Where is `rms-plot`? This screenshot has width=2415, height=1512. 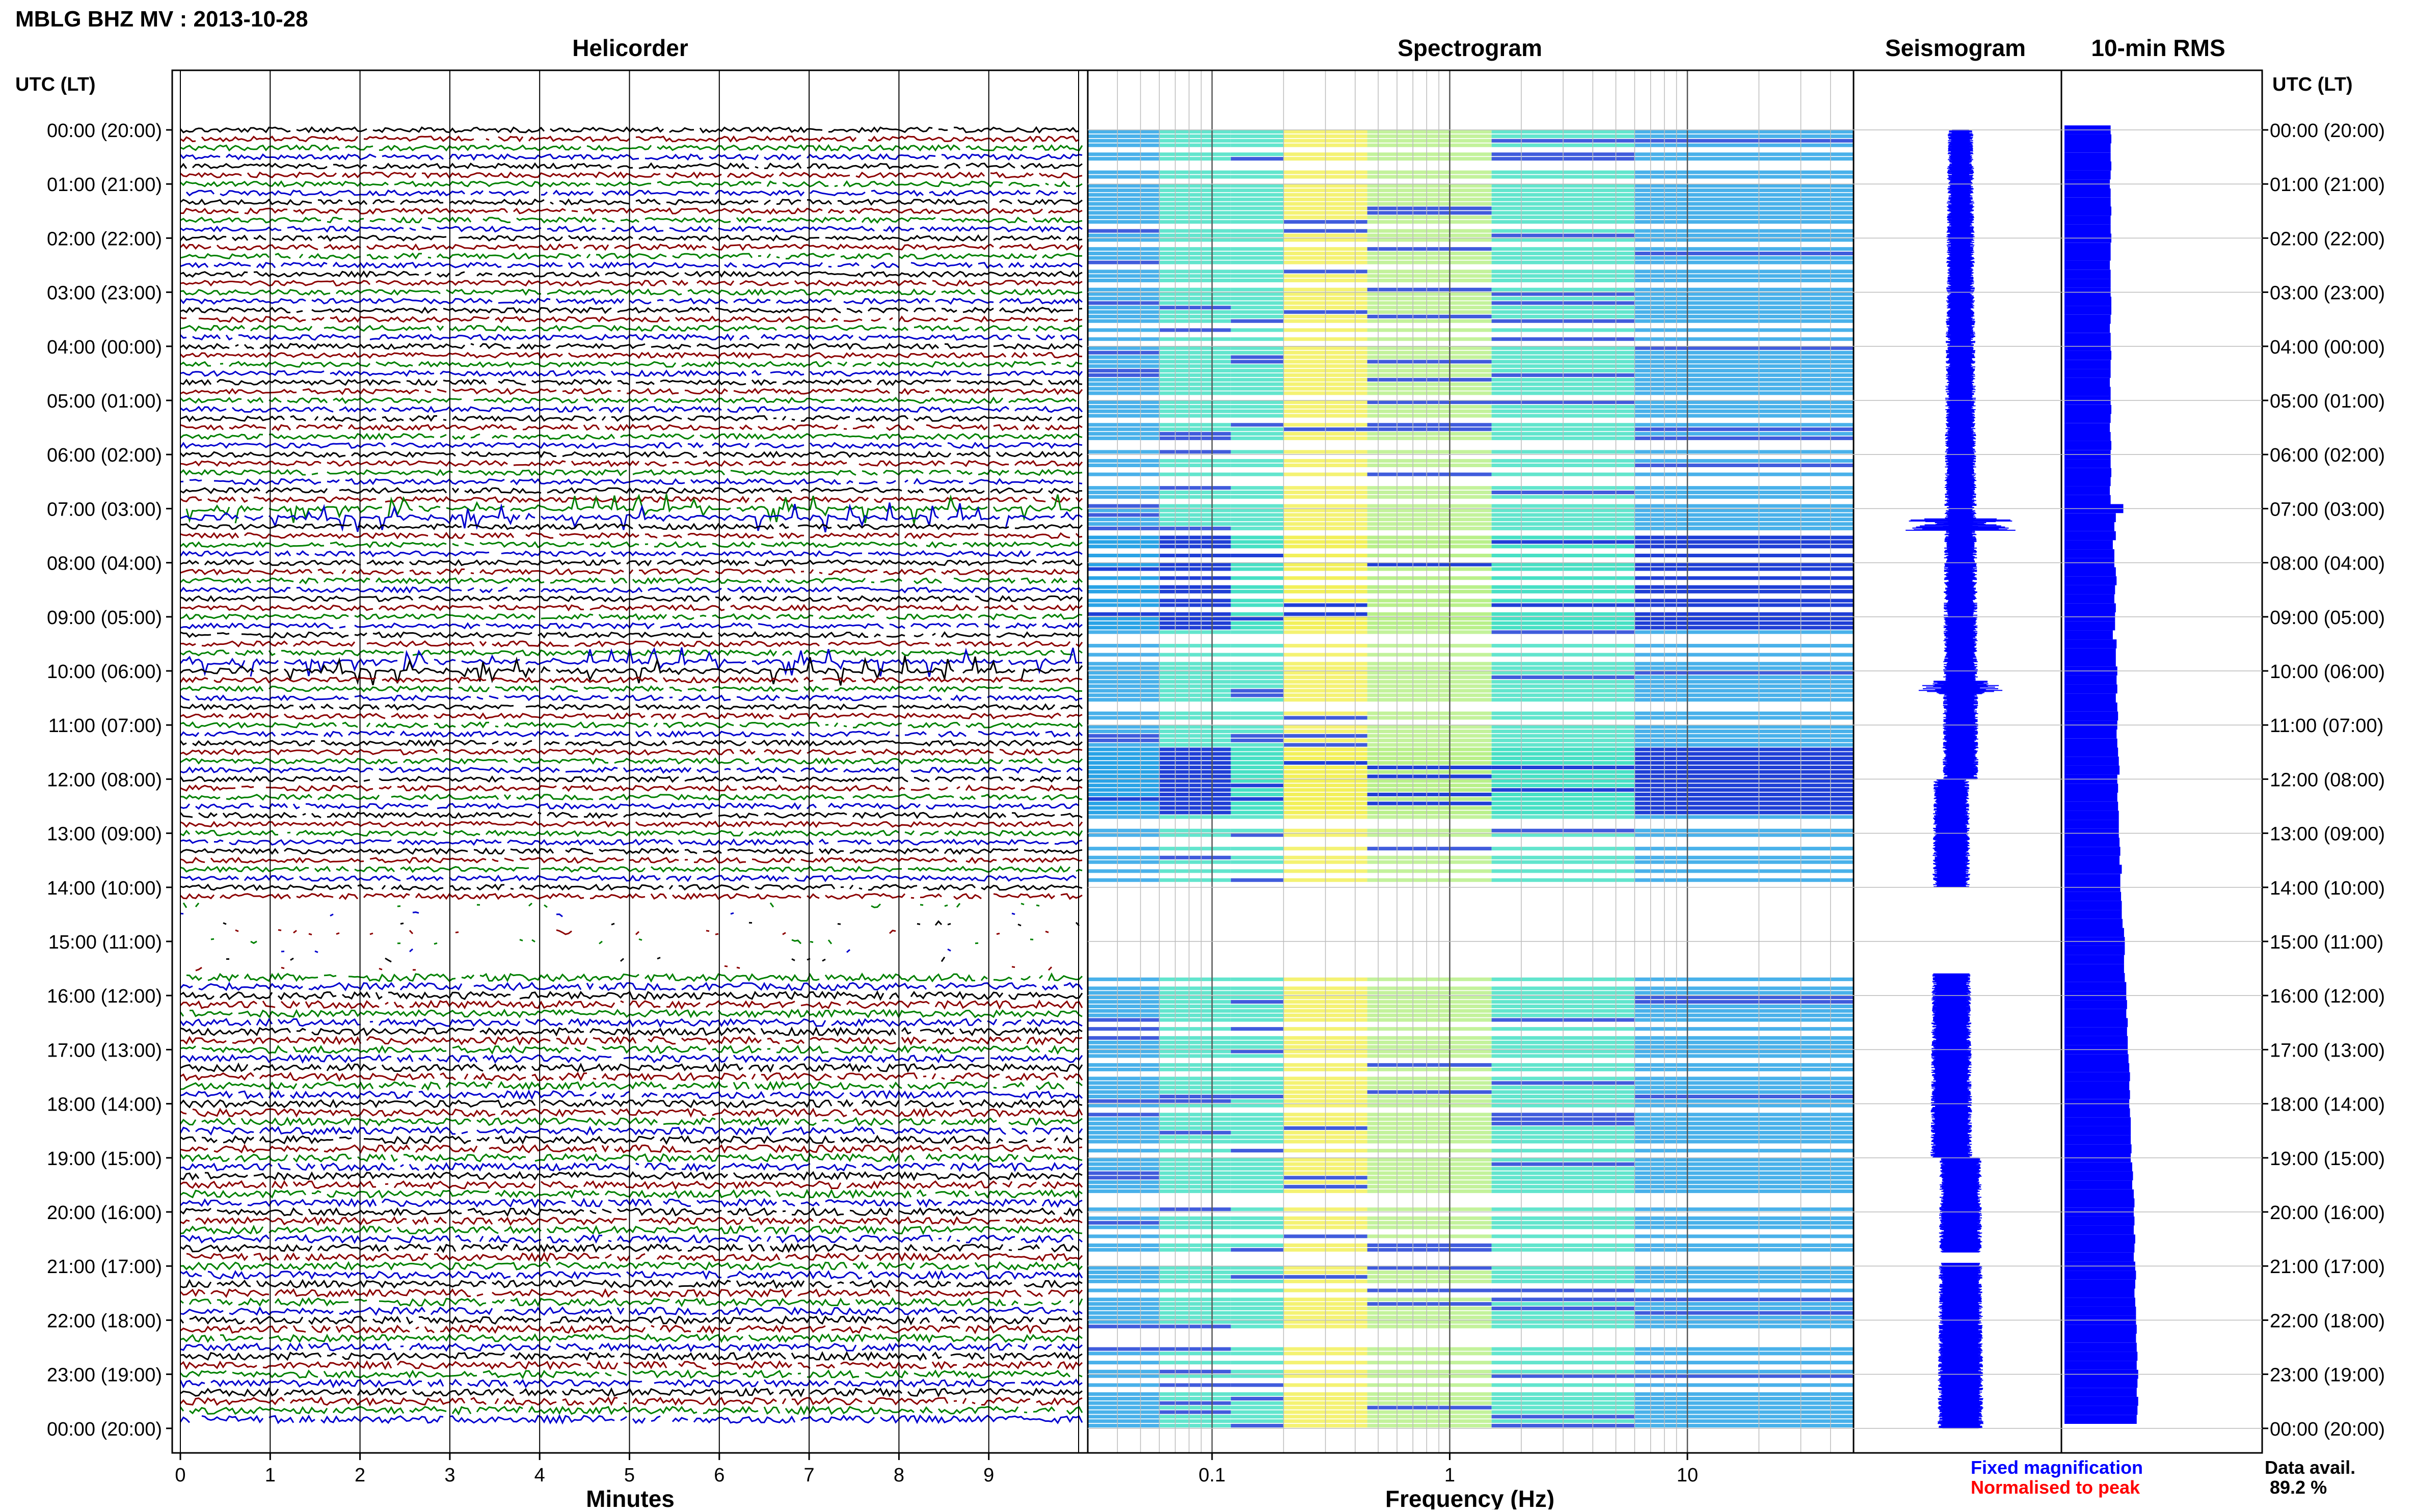 rms-plot is located at coordinates (2101, 774).